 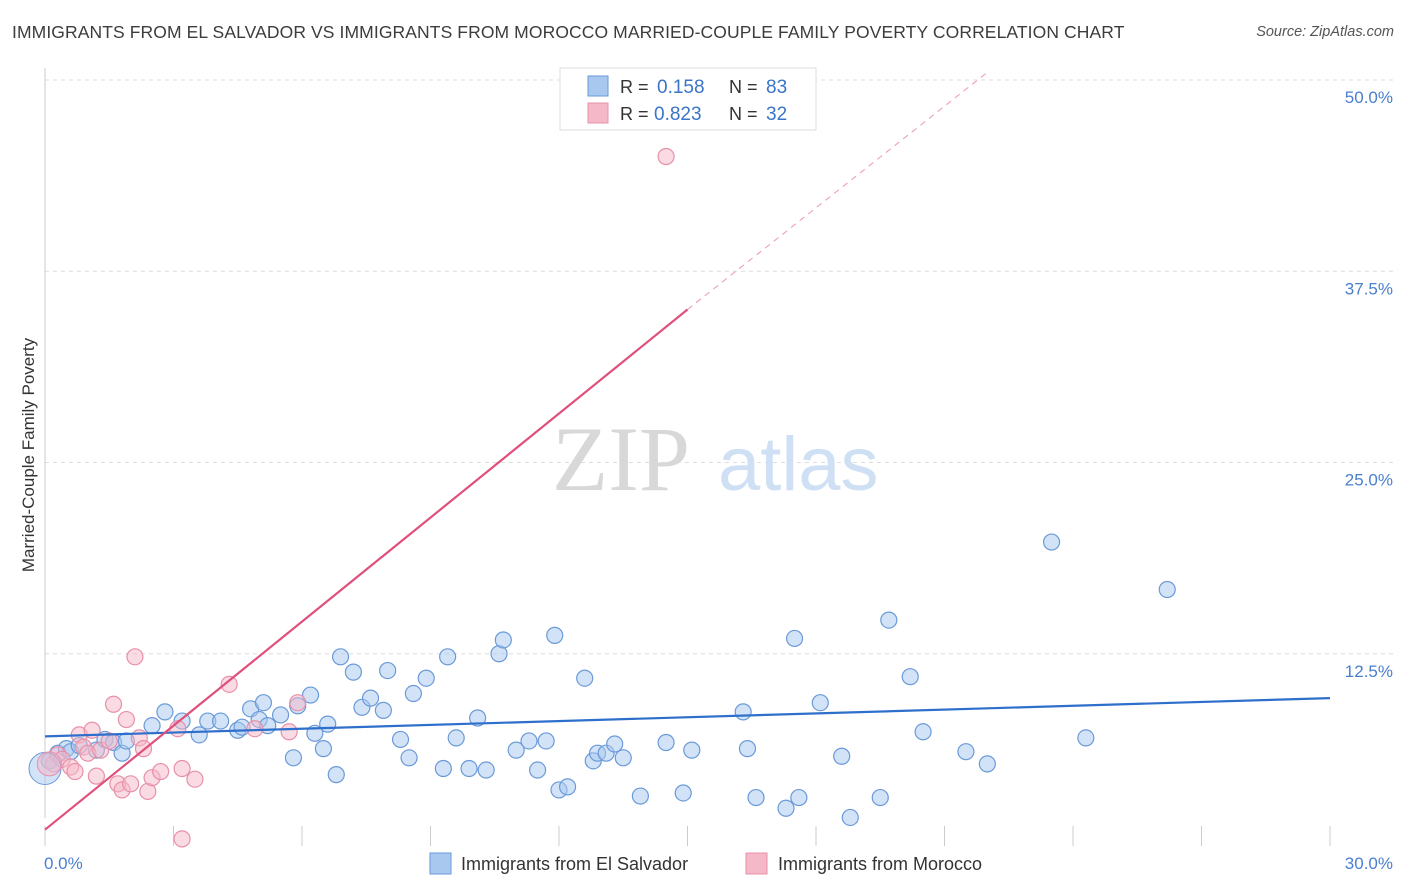 What do you see at coordinates (687, 836) in the screenshot?
I see `x-tick-marks` at bounding box center [687, 836].